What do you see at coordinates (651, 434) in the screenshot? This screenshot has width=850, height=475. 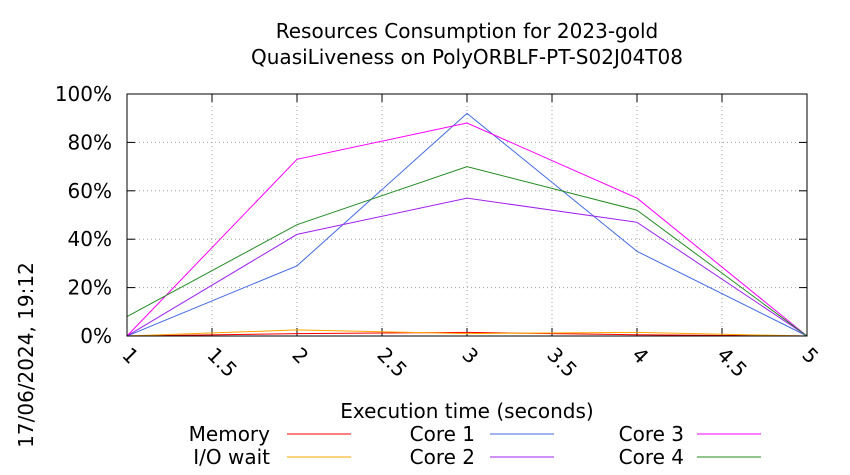 I see `legend-label: Core 3` at bounding box center [651, 434].